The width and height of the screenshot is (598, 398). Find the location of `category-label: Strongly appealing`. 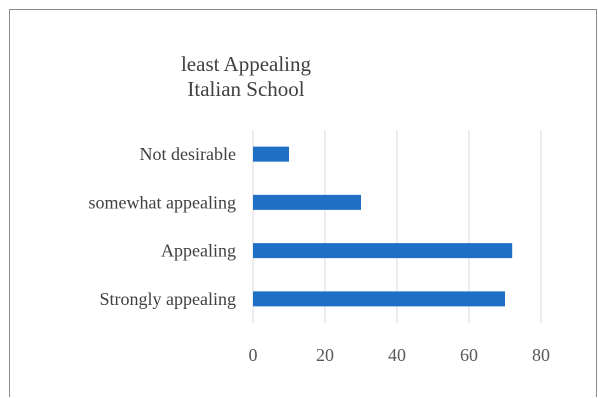

category-label: Strongly appealing is located at coordinates (168, 299).